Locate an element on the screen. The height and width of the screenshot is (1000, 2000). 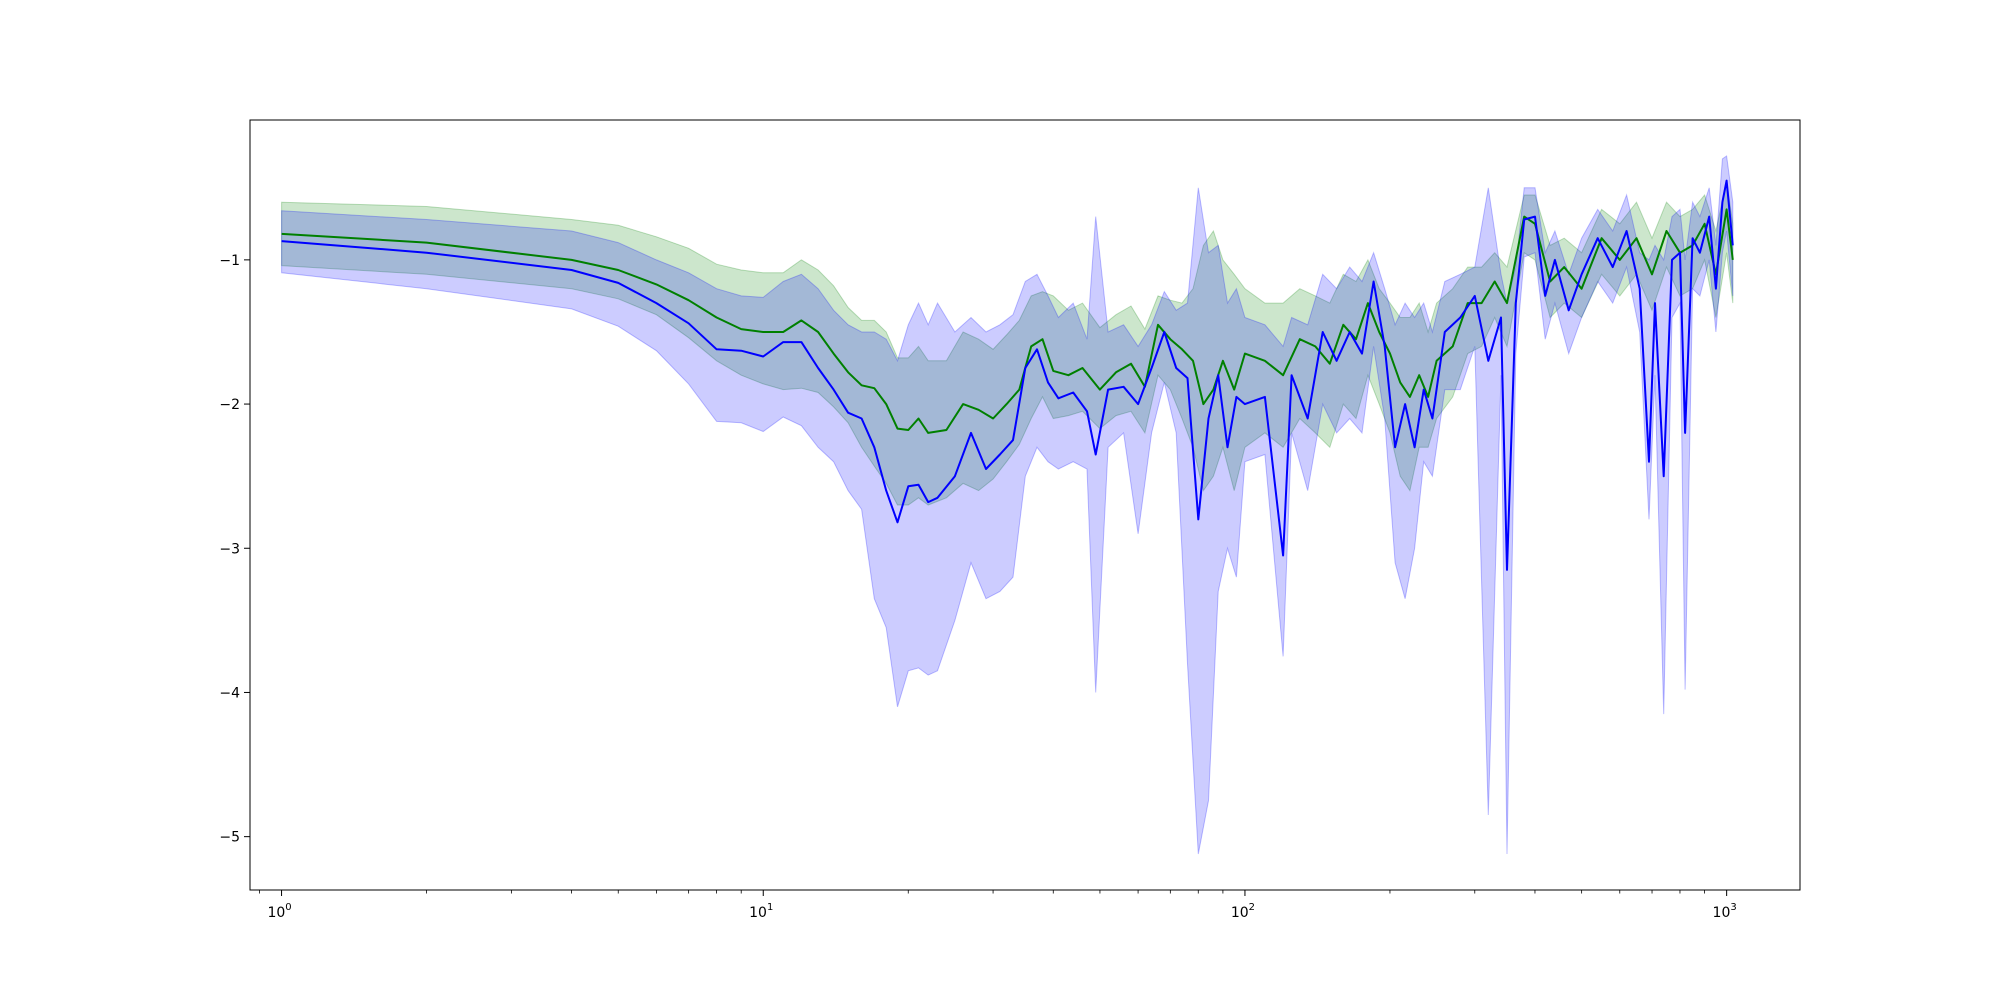
y-tick-label: −1 is located at coordinates (229, 261).